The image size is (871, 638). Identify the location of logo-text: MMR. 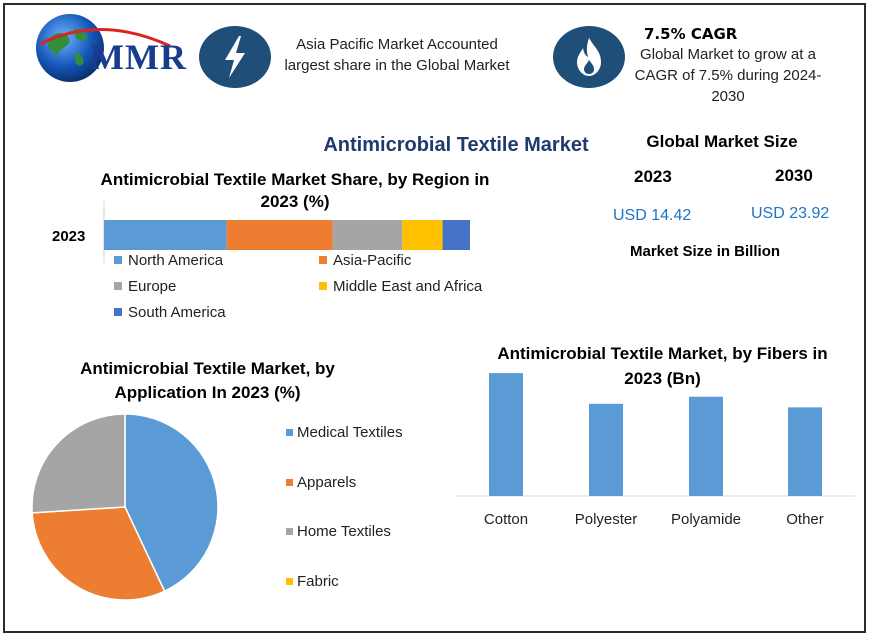
(138, 57).